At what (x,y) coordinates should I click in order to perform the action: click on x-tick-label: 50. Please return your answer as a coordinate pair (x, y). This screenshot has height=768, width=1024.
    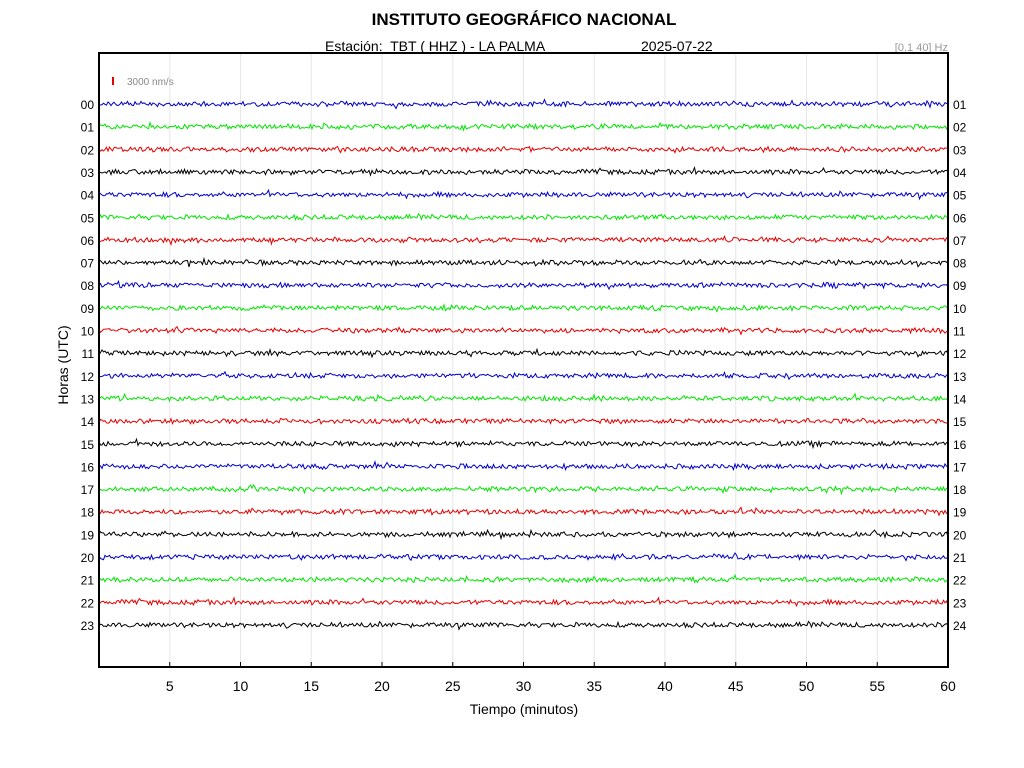
    Looking at the image, I should click on (807, 686).